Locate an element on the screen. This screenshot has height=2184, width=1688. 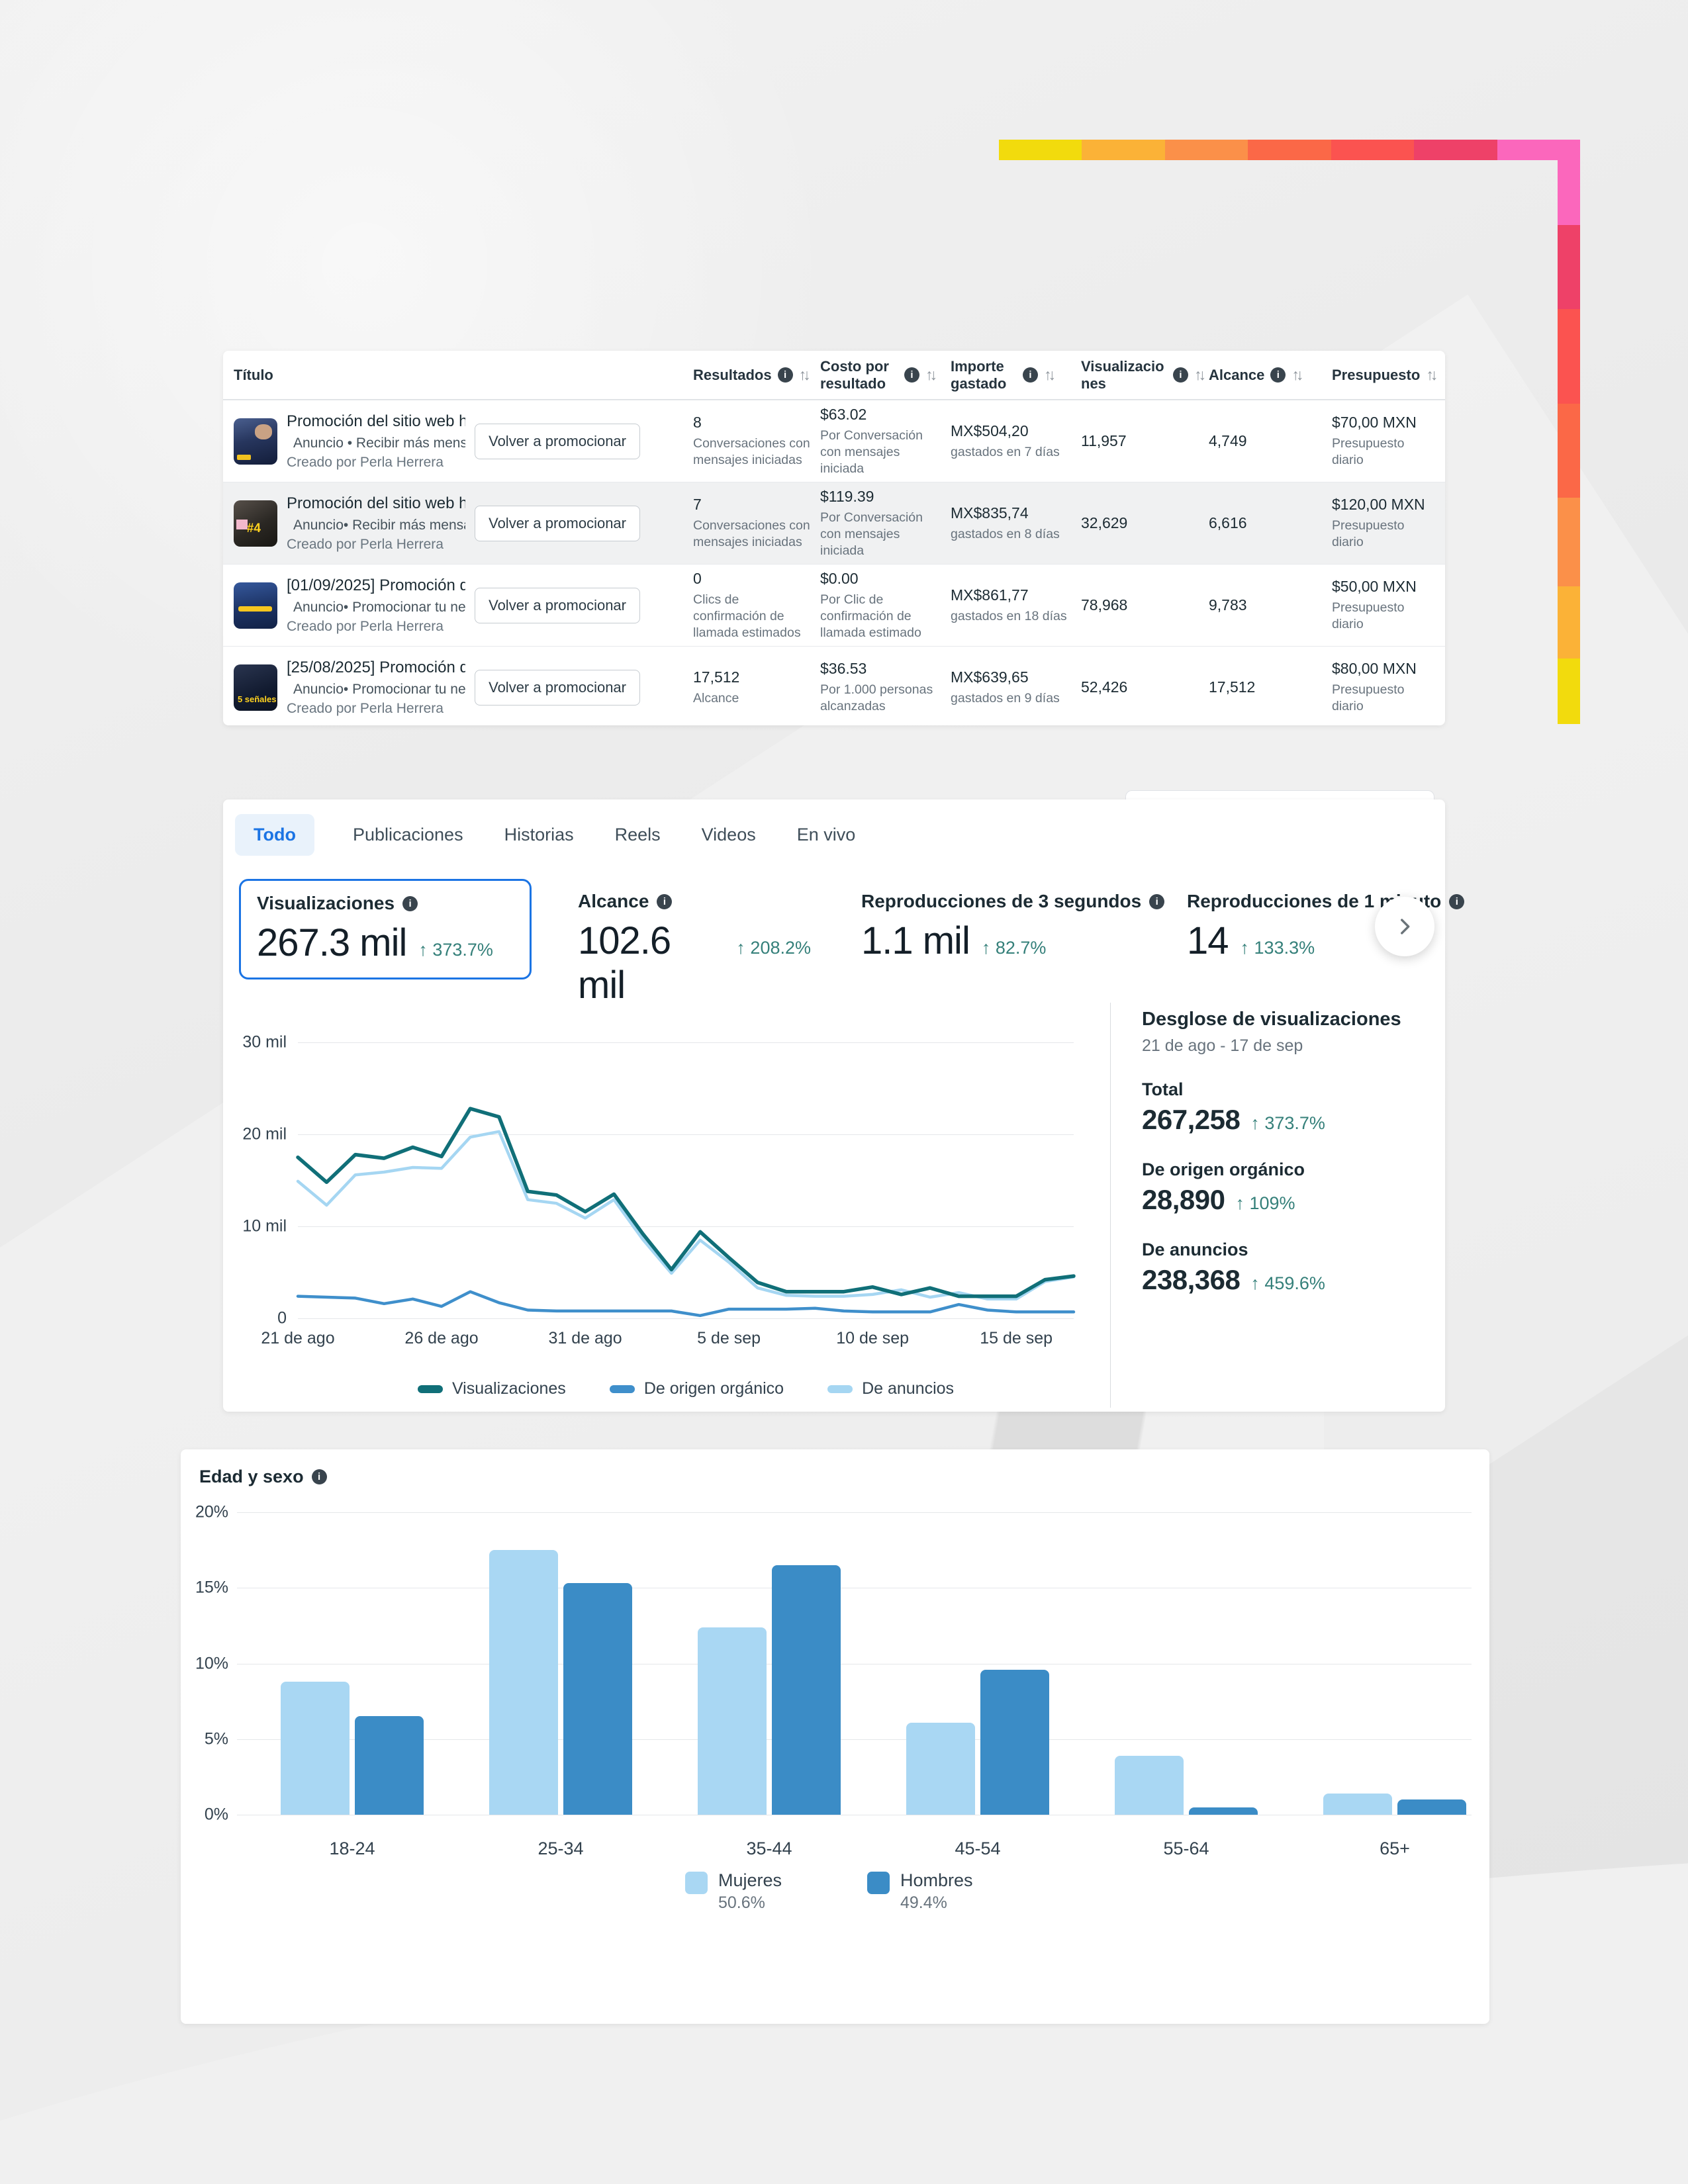
column-header-costo: Costo por resultado i ↑↓ is located at coordinates (885, 375).